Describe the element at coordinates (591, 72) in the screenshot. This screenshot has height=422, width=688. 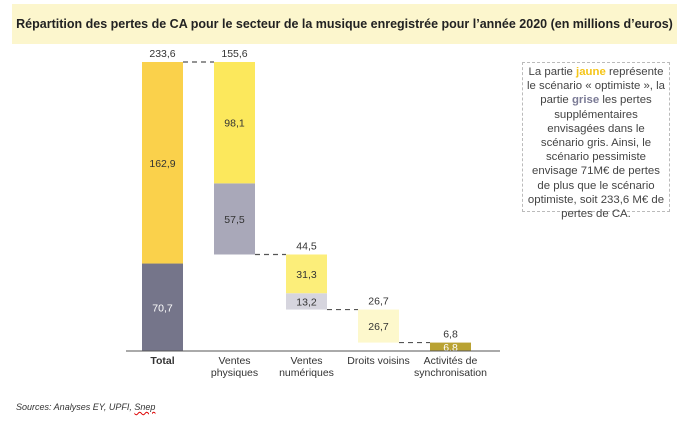
I see `note-jaune: jaune` at that location.